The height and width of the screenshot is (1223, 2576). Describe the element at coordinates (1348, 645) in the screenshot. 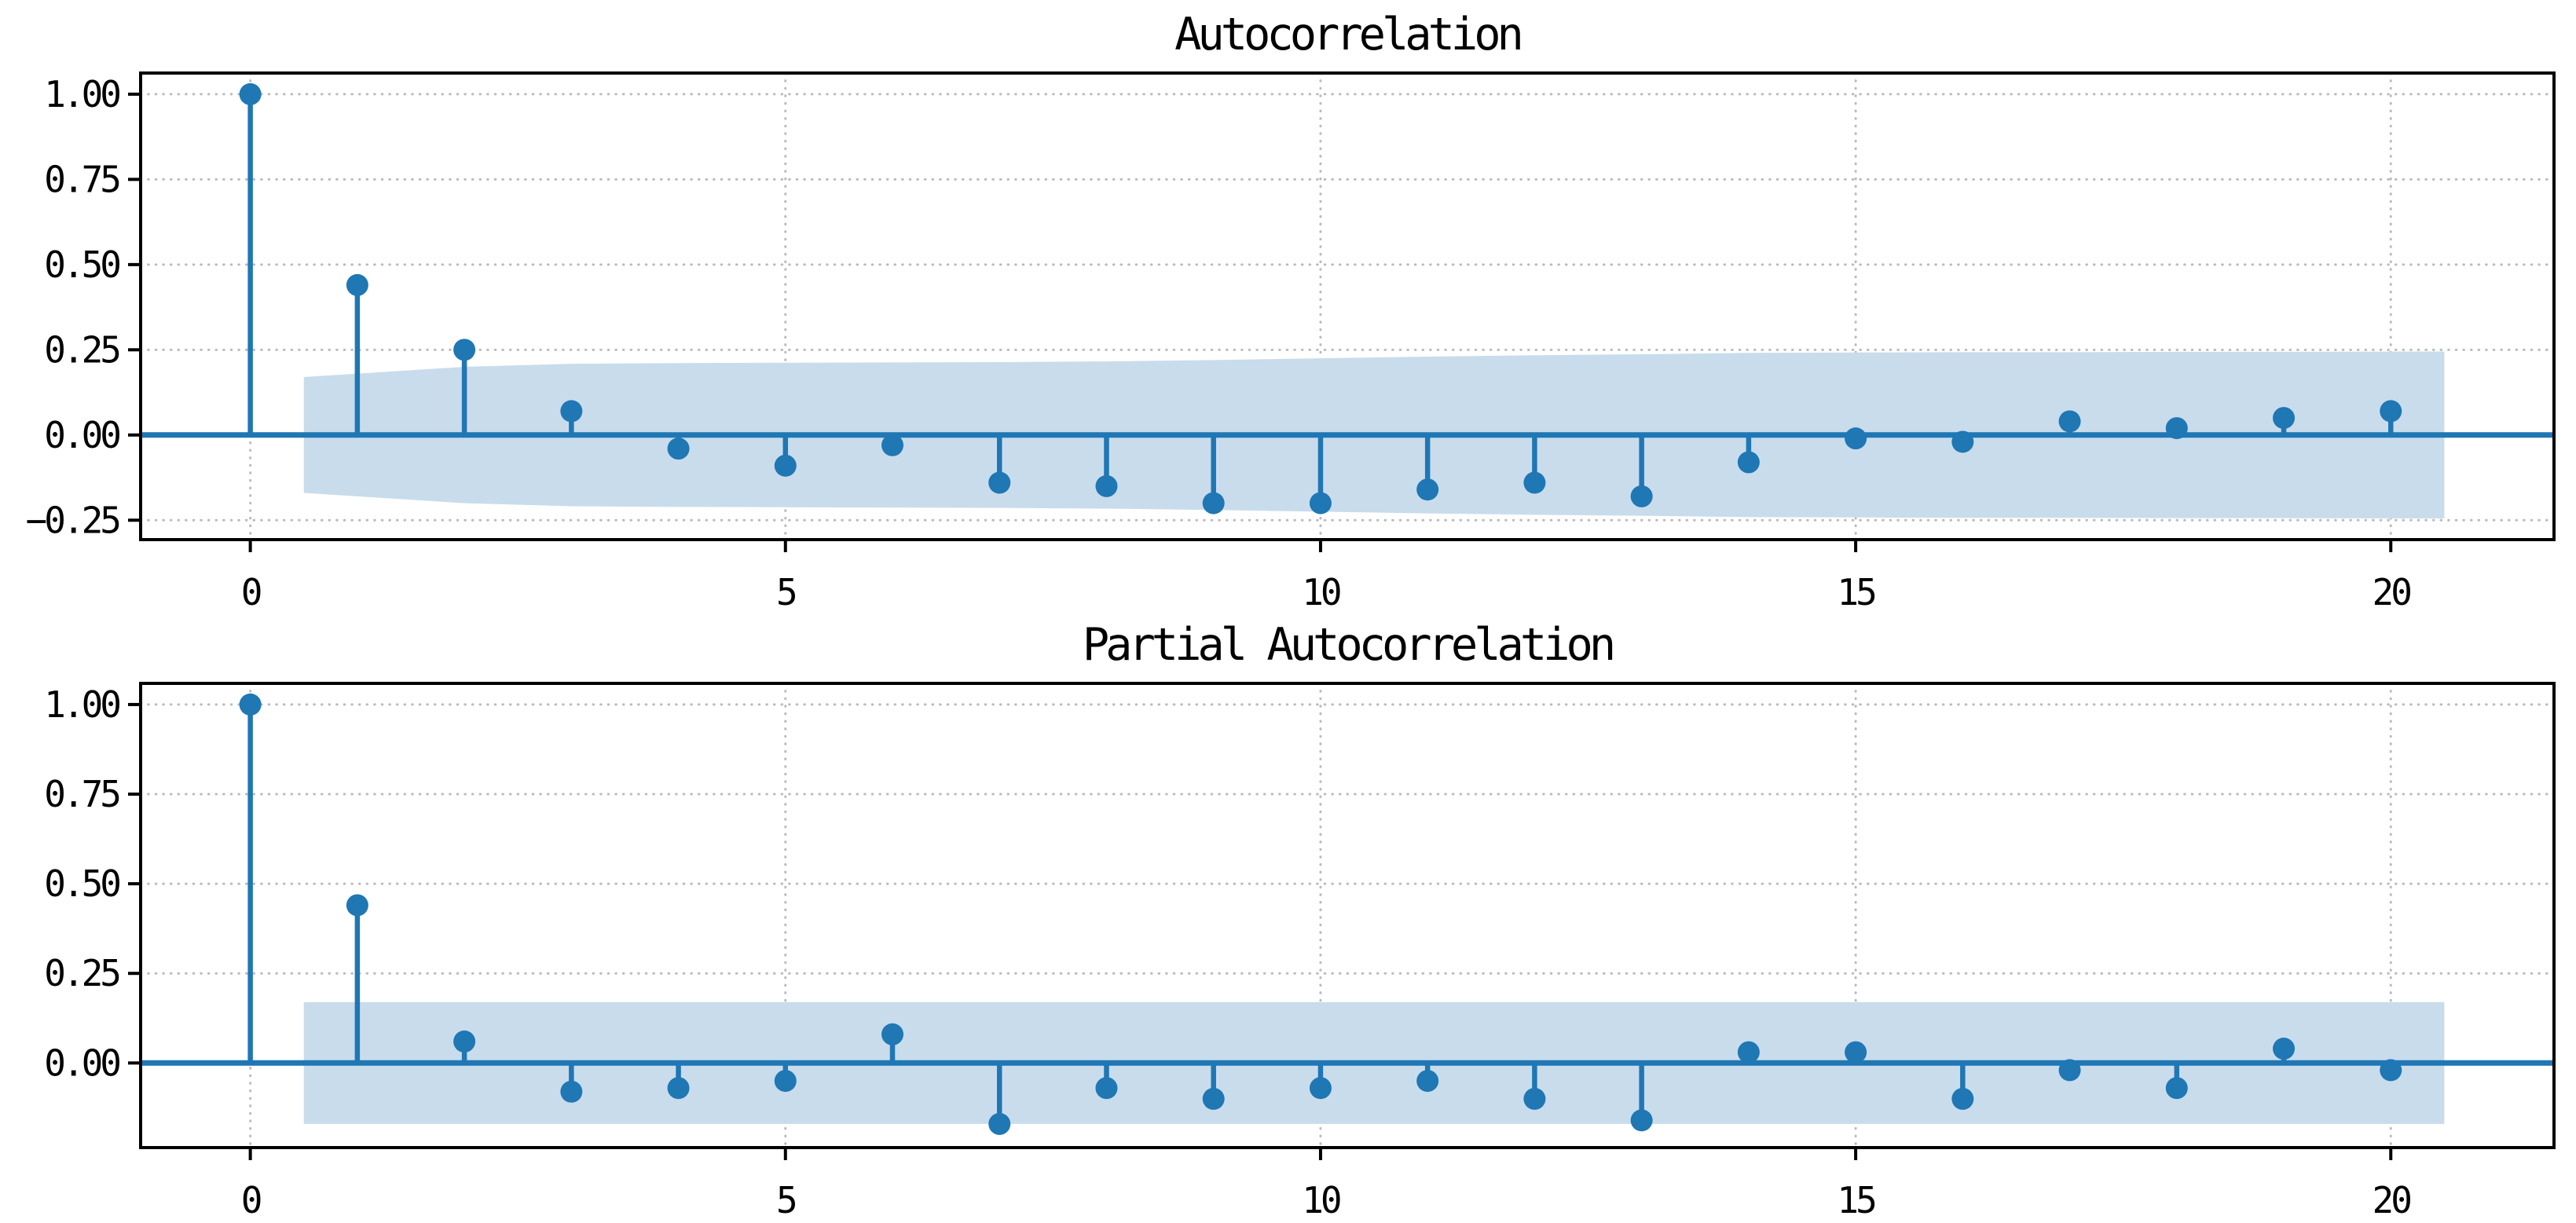

I see `pacf-title: Partial Autocorrelation` at that location.